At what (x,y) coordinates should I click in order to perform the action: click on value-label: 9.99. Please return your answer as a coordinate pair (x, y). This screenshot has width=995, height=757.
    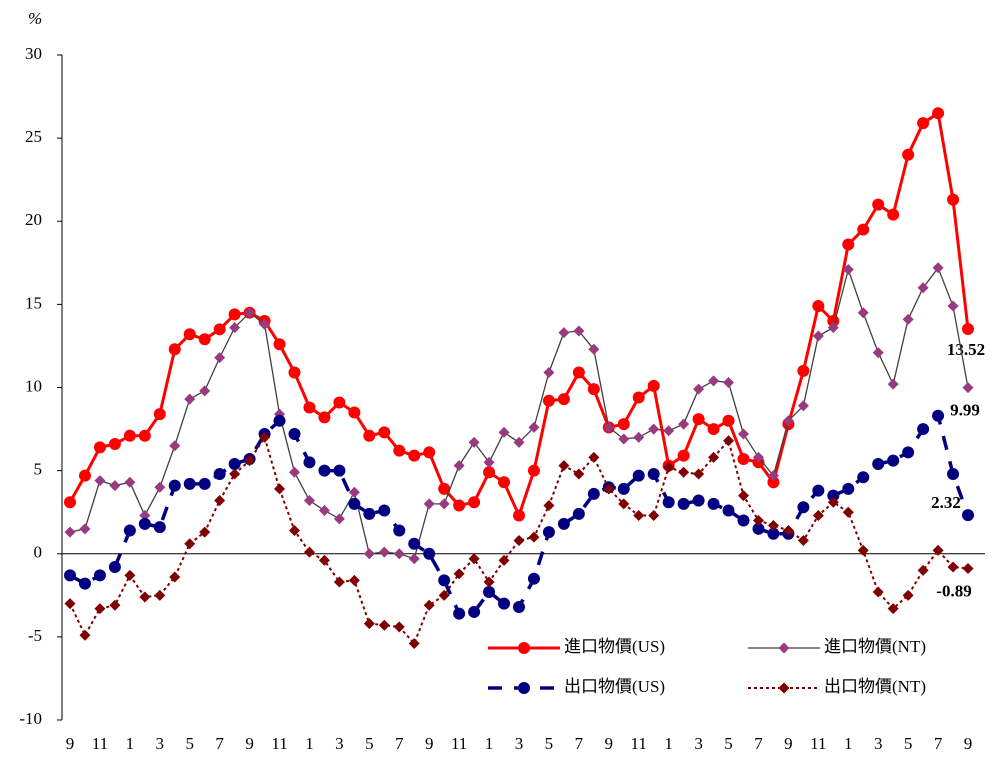
    Looking at the image, I should click on (965, 410).